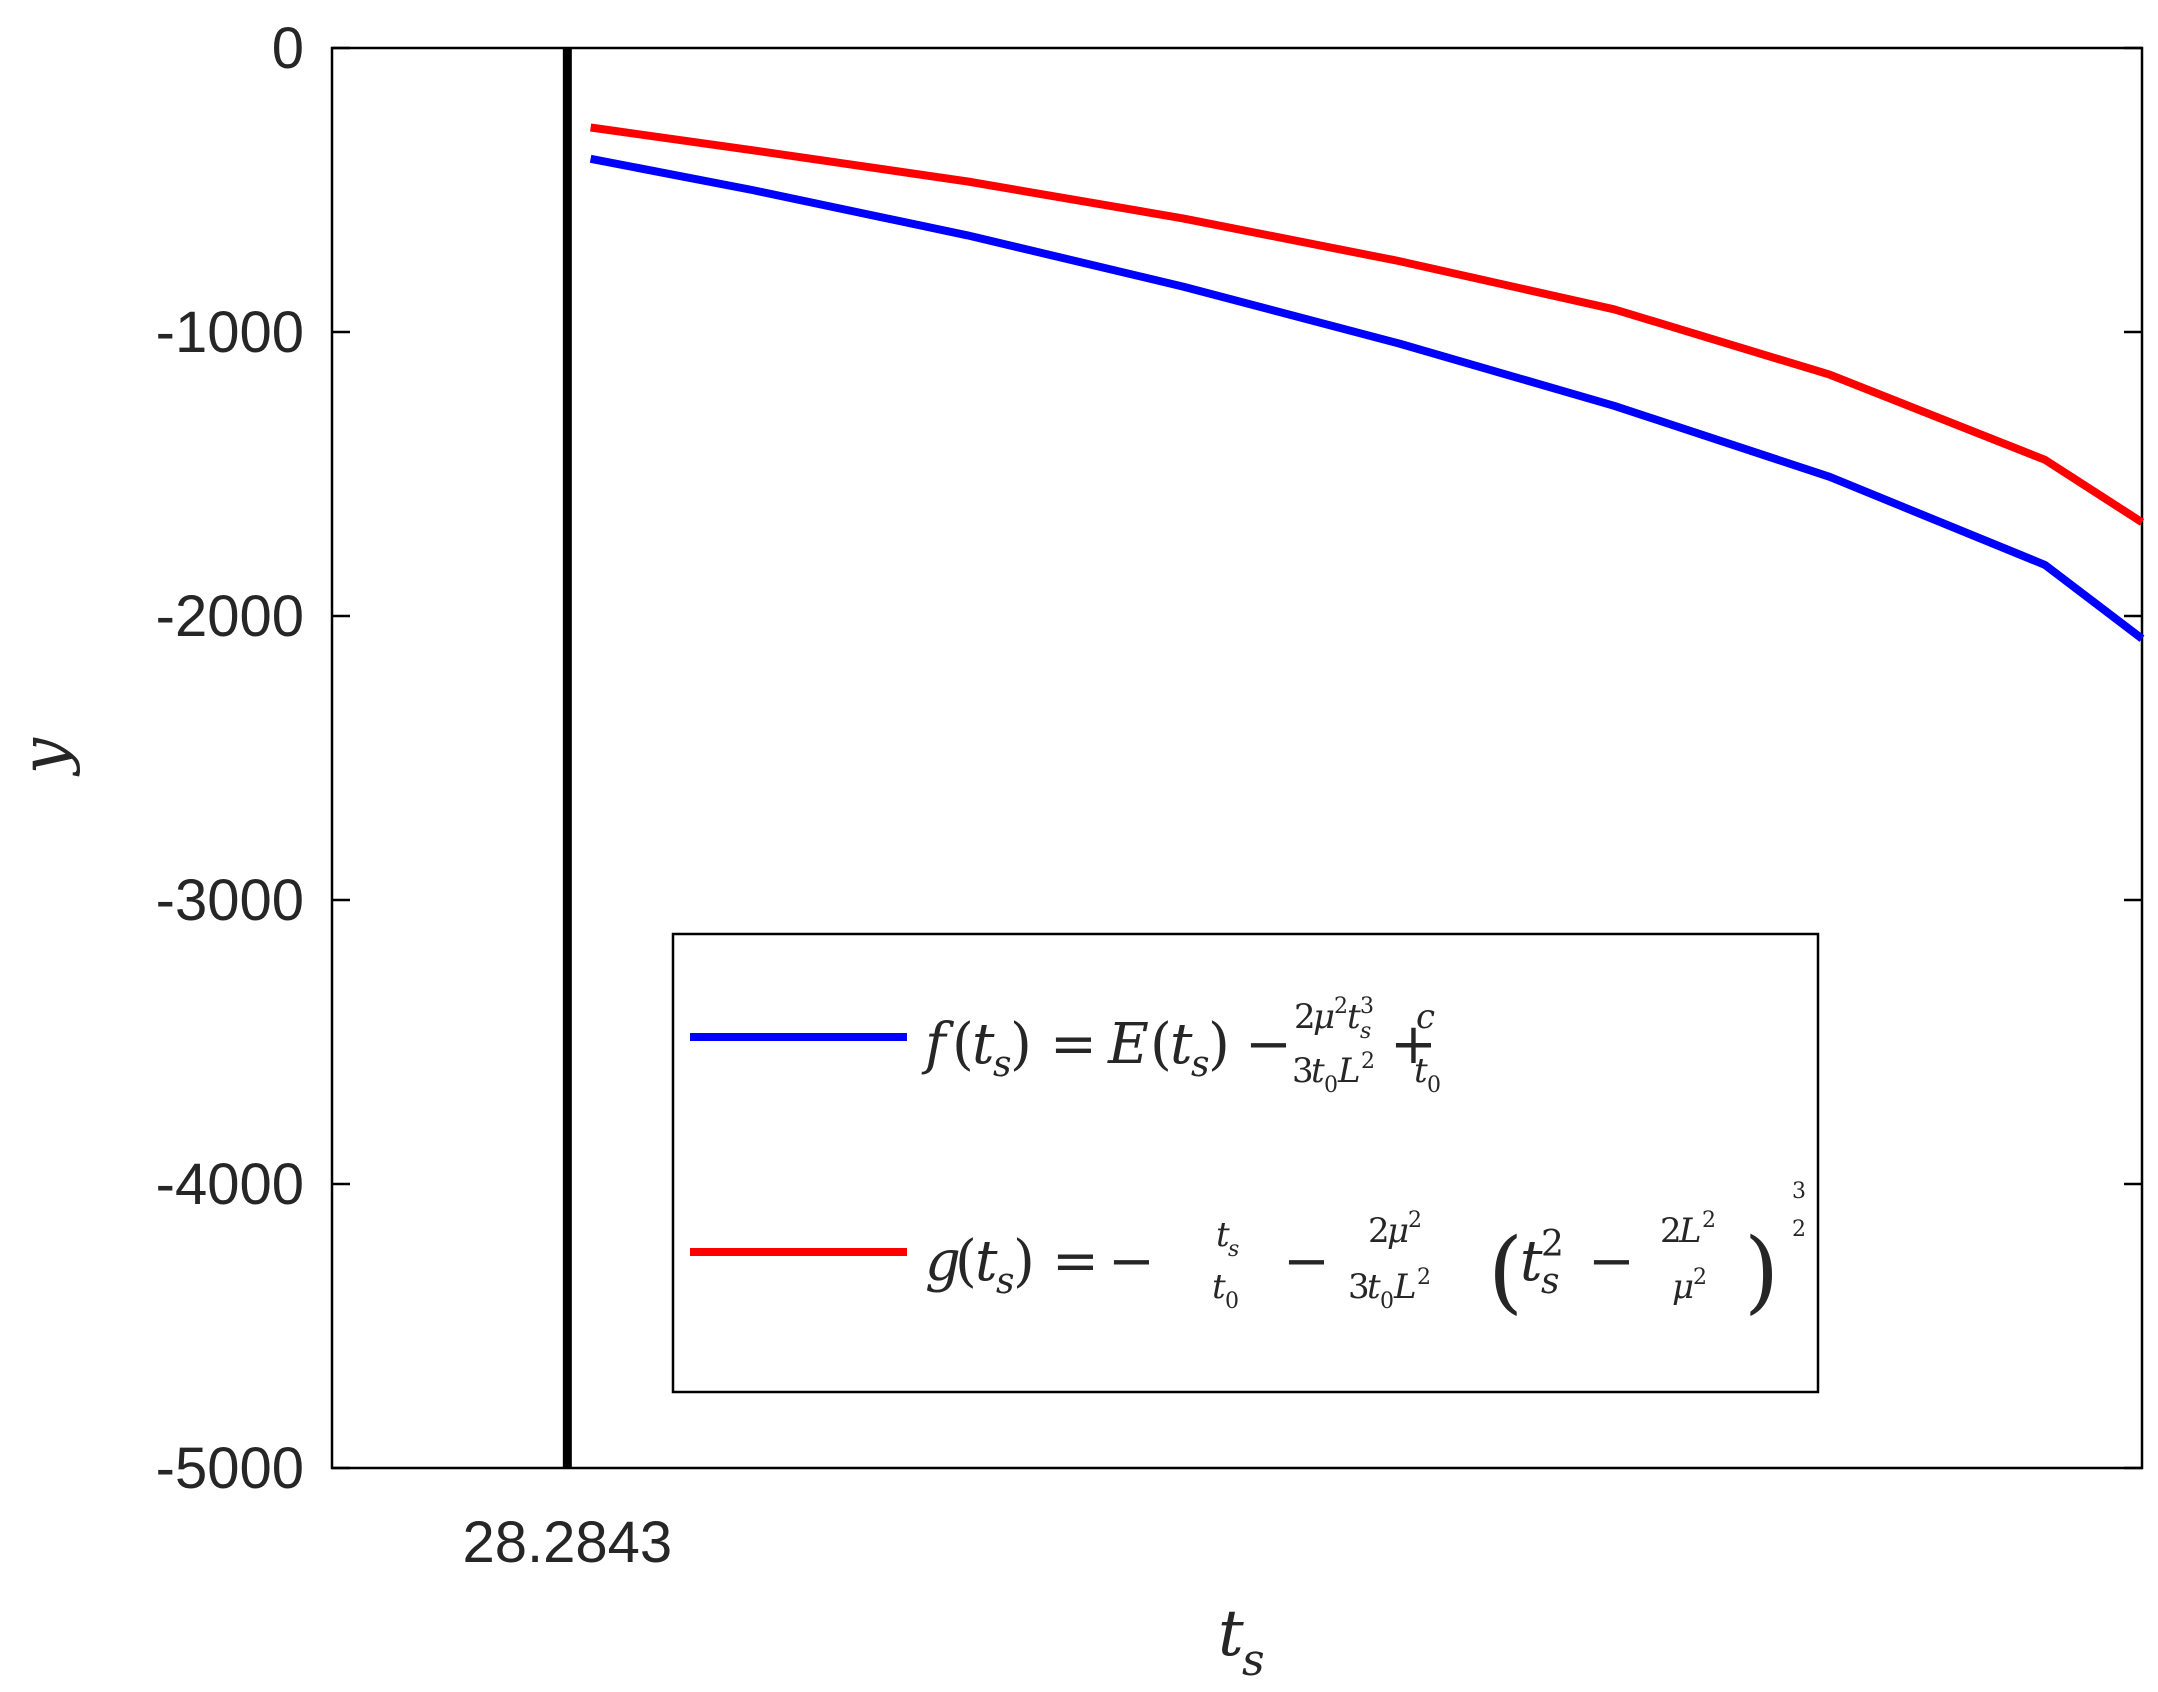  Describe the element at coordinates (1231, 1634) in the screenshot. I see `x-axis-label: t` at that location.